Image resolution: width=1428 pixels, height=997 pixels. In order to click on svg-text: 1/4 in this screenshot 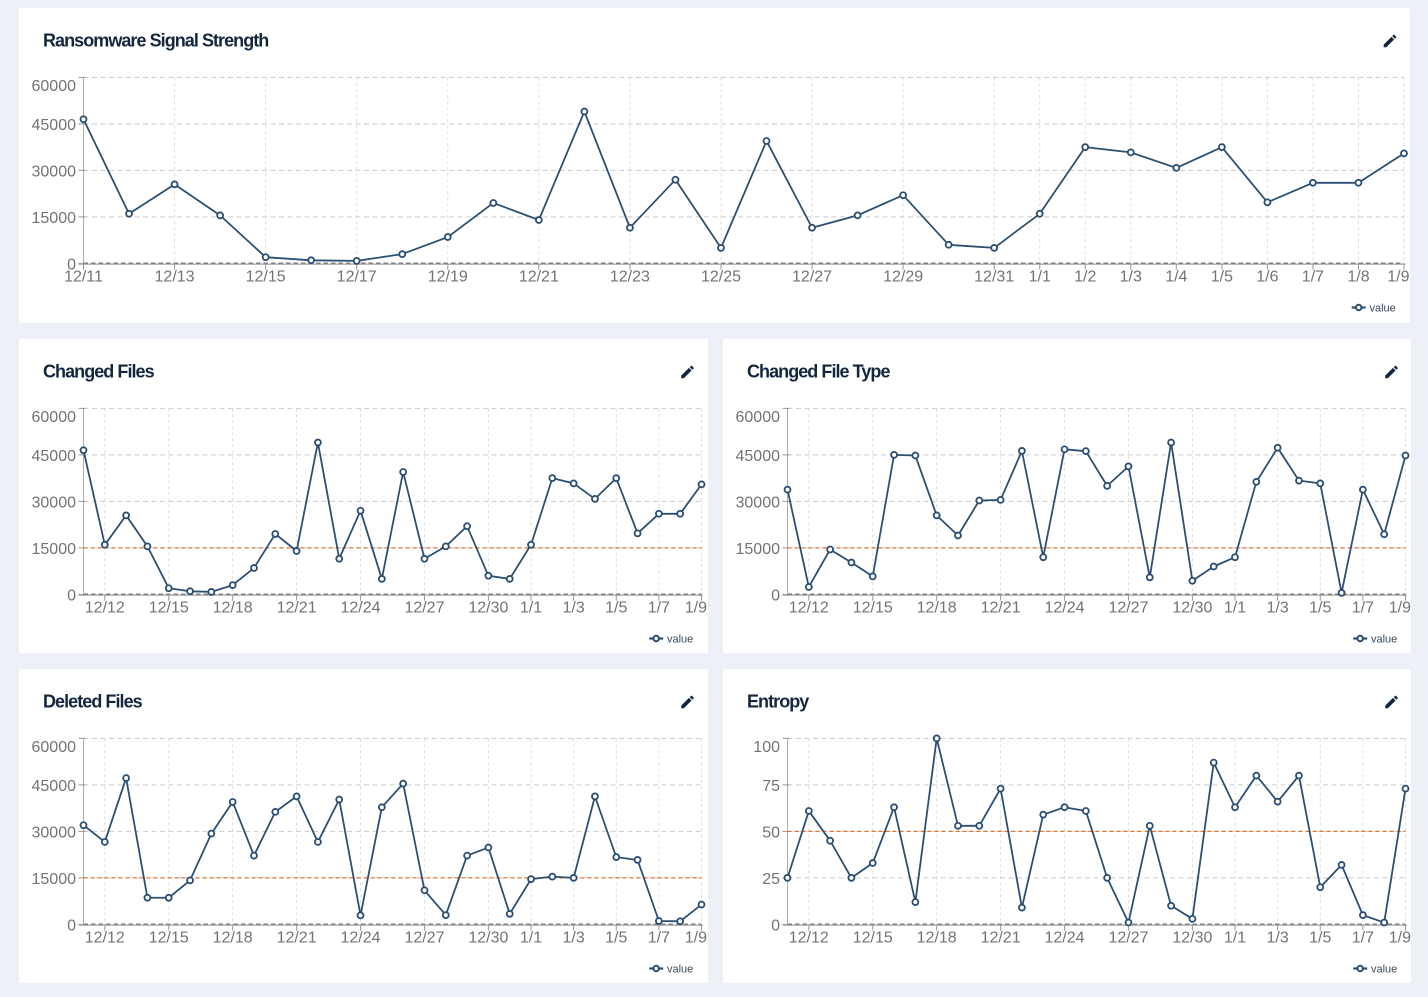, I will do `click(1176, 277)`.